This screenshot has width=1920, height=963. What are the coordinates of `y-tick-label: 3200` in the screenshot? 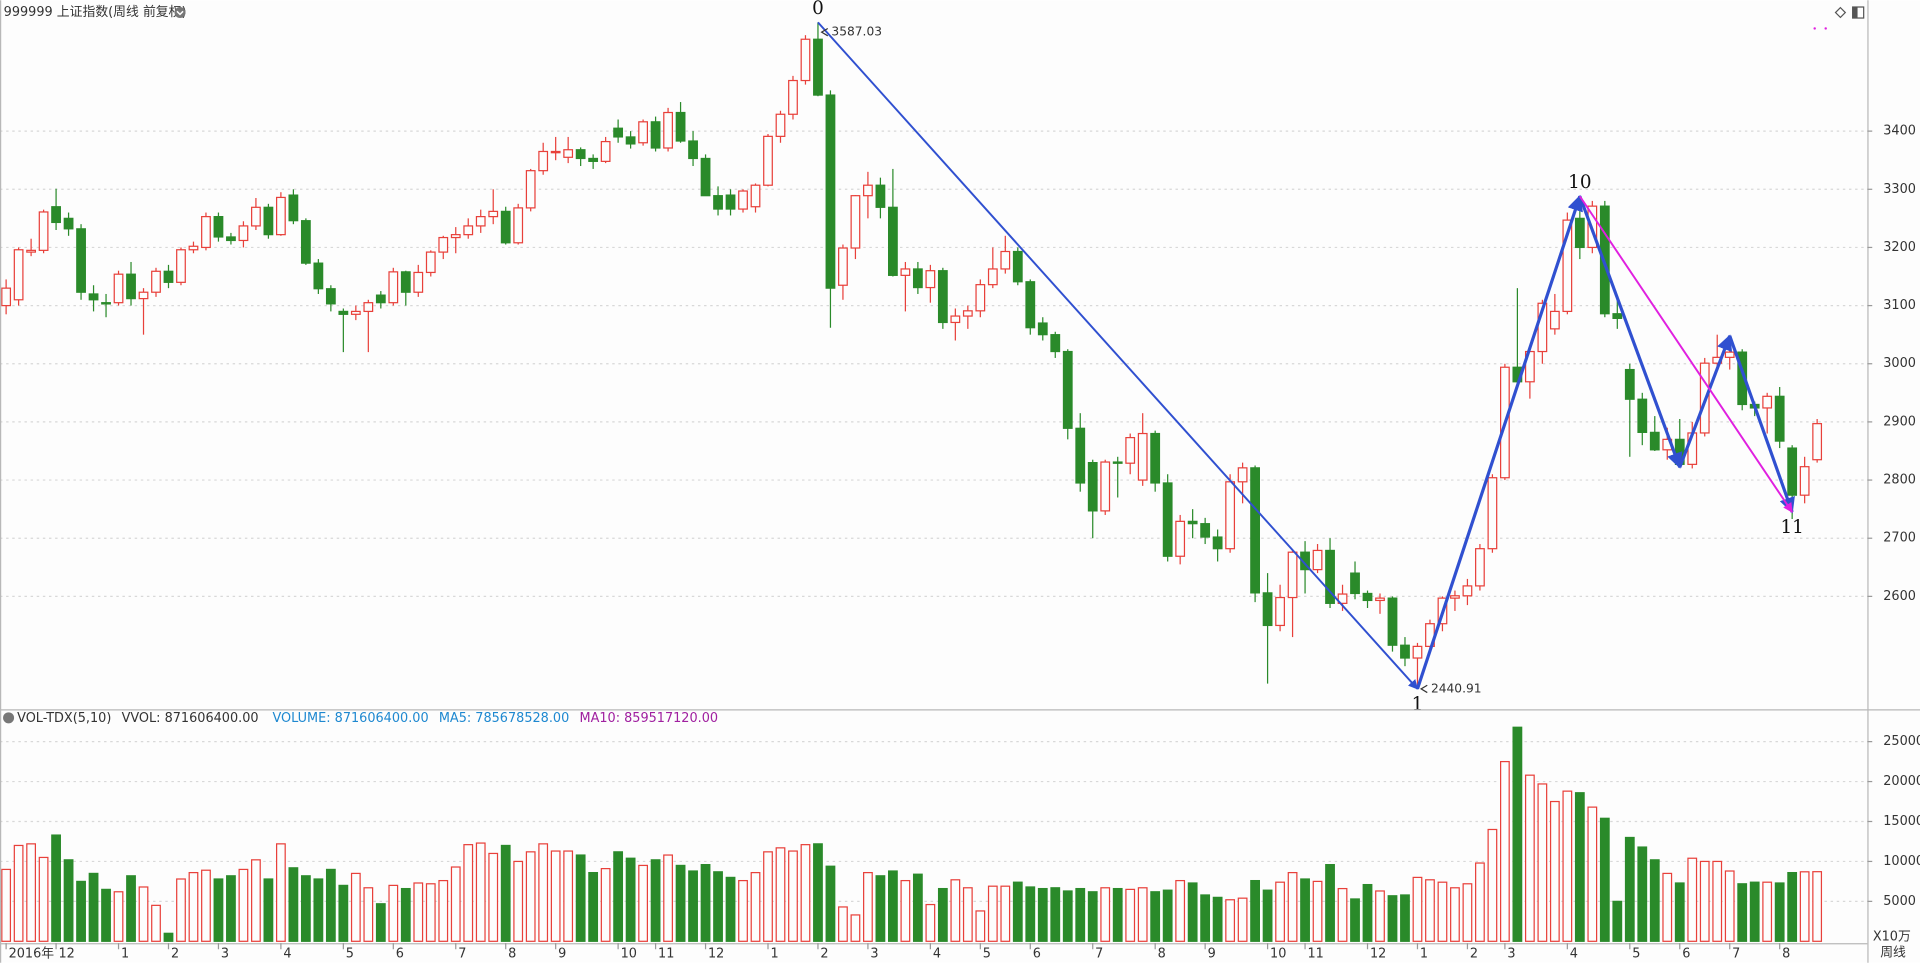 It's located at (1899, 247).